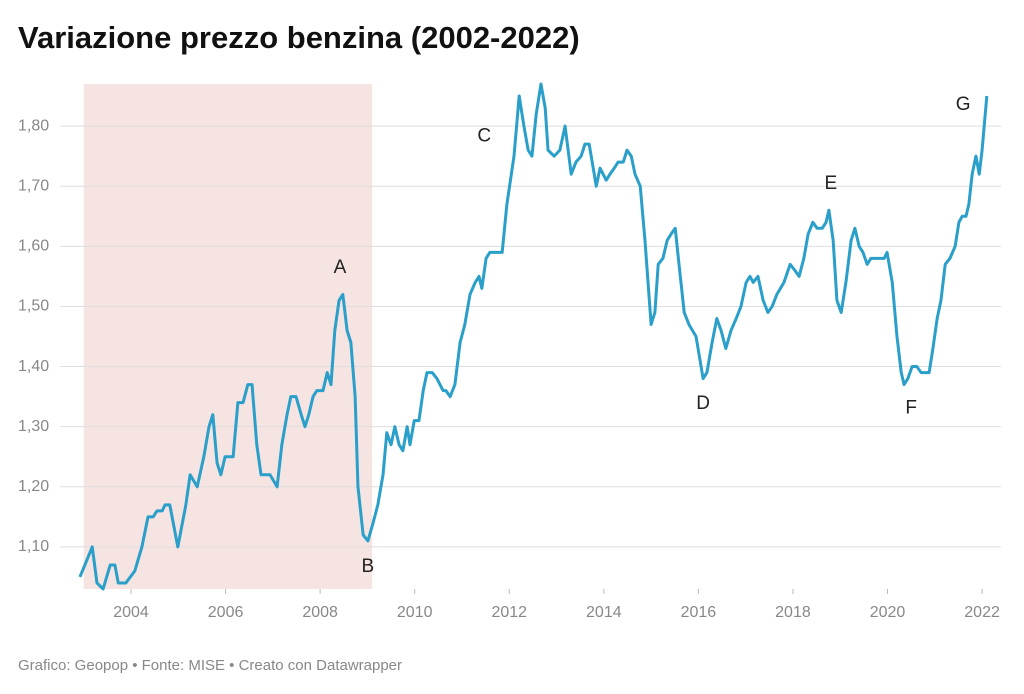 This screenshot has height=694, width=1024. Describe the element at coordinates (33, 546) in the screenshot. I see `y-tick-label: 1,10` at that location.